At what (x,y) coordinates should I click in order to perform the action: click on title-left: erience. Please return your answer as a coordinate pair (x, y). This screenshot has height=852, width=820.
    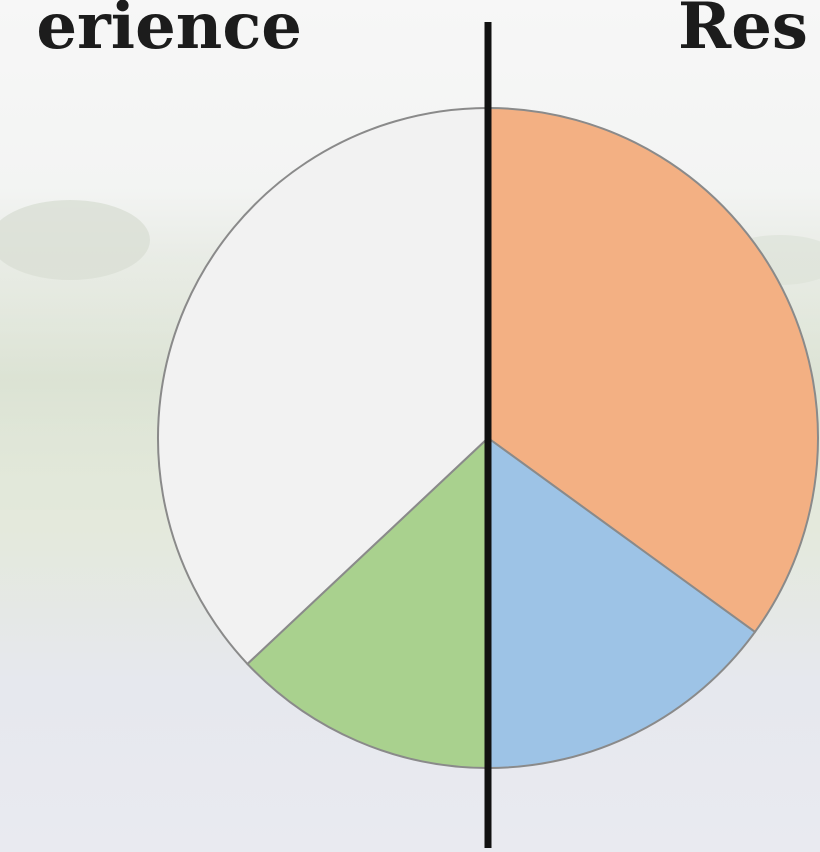
    Looking at the image, I should click on (169, 32).